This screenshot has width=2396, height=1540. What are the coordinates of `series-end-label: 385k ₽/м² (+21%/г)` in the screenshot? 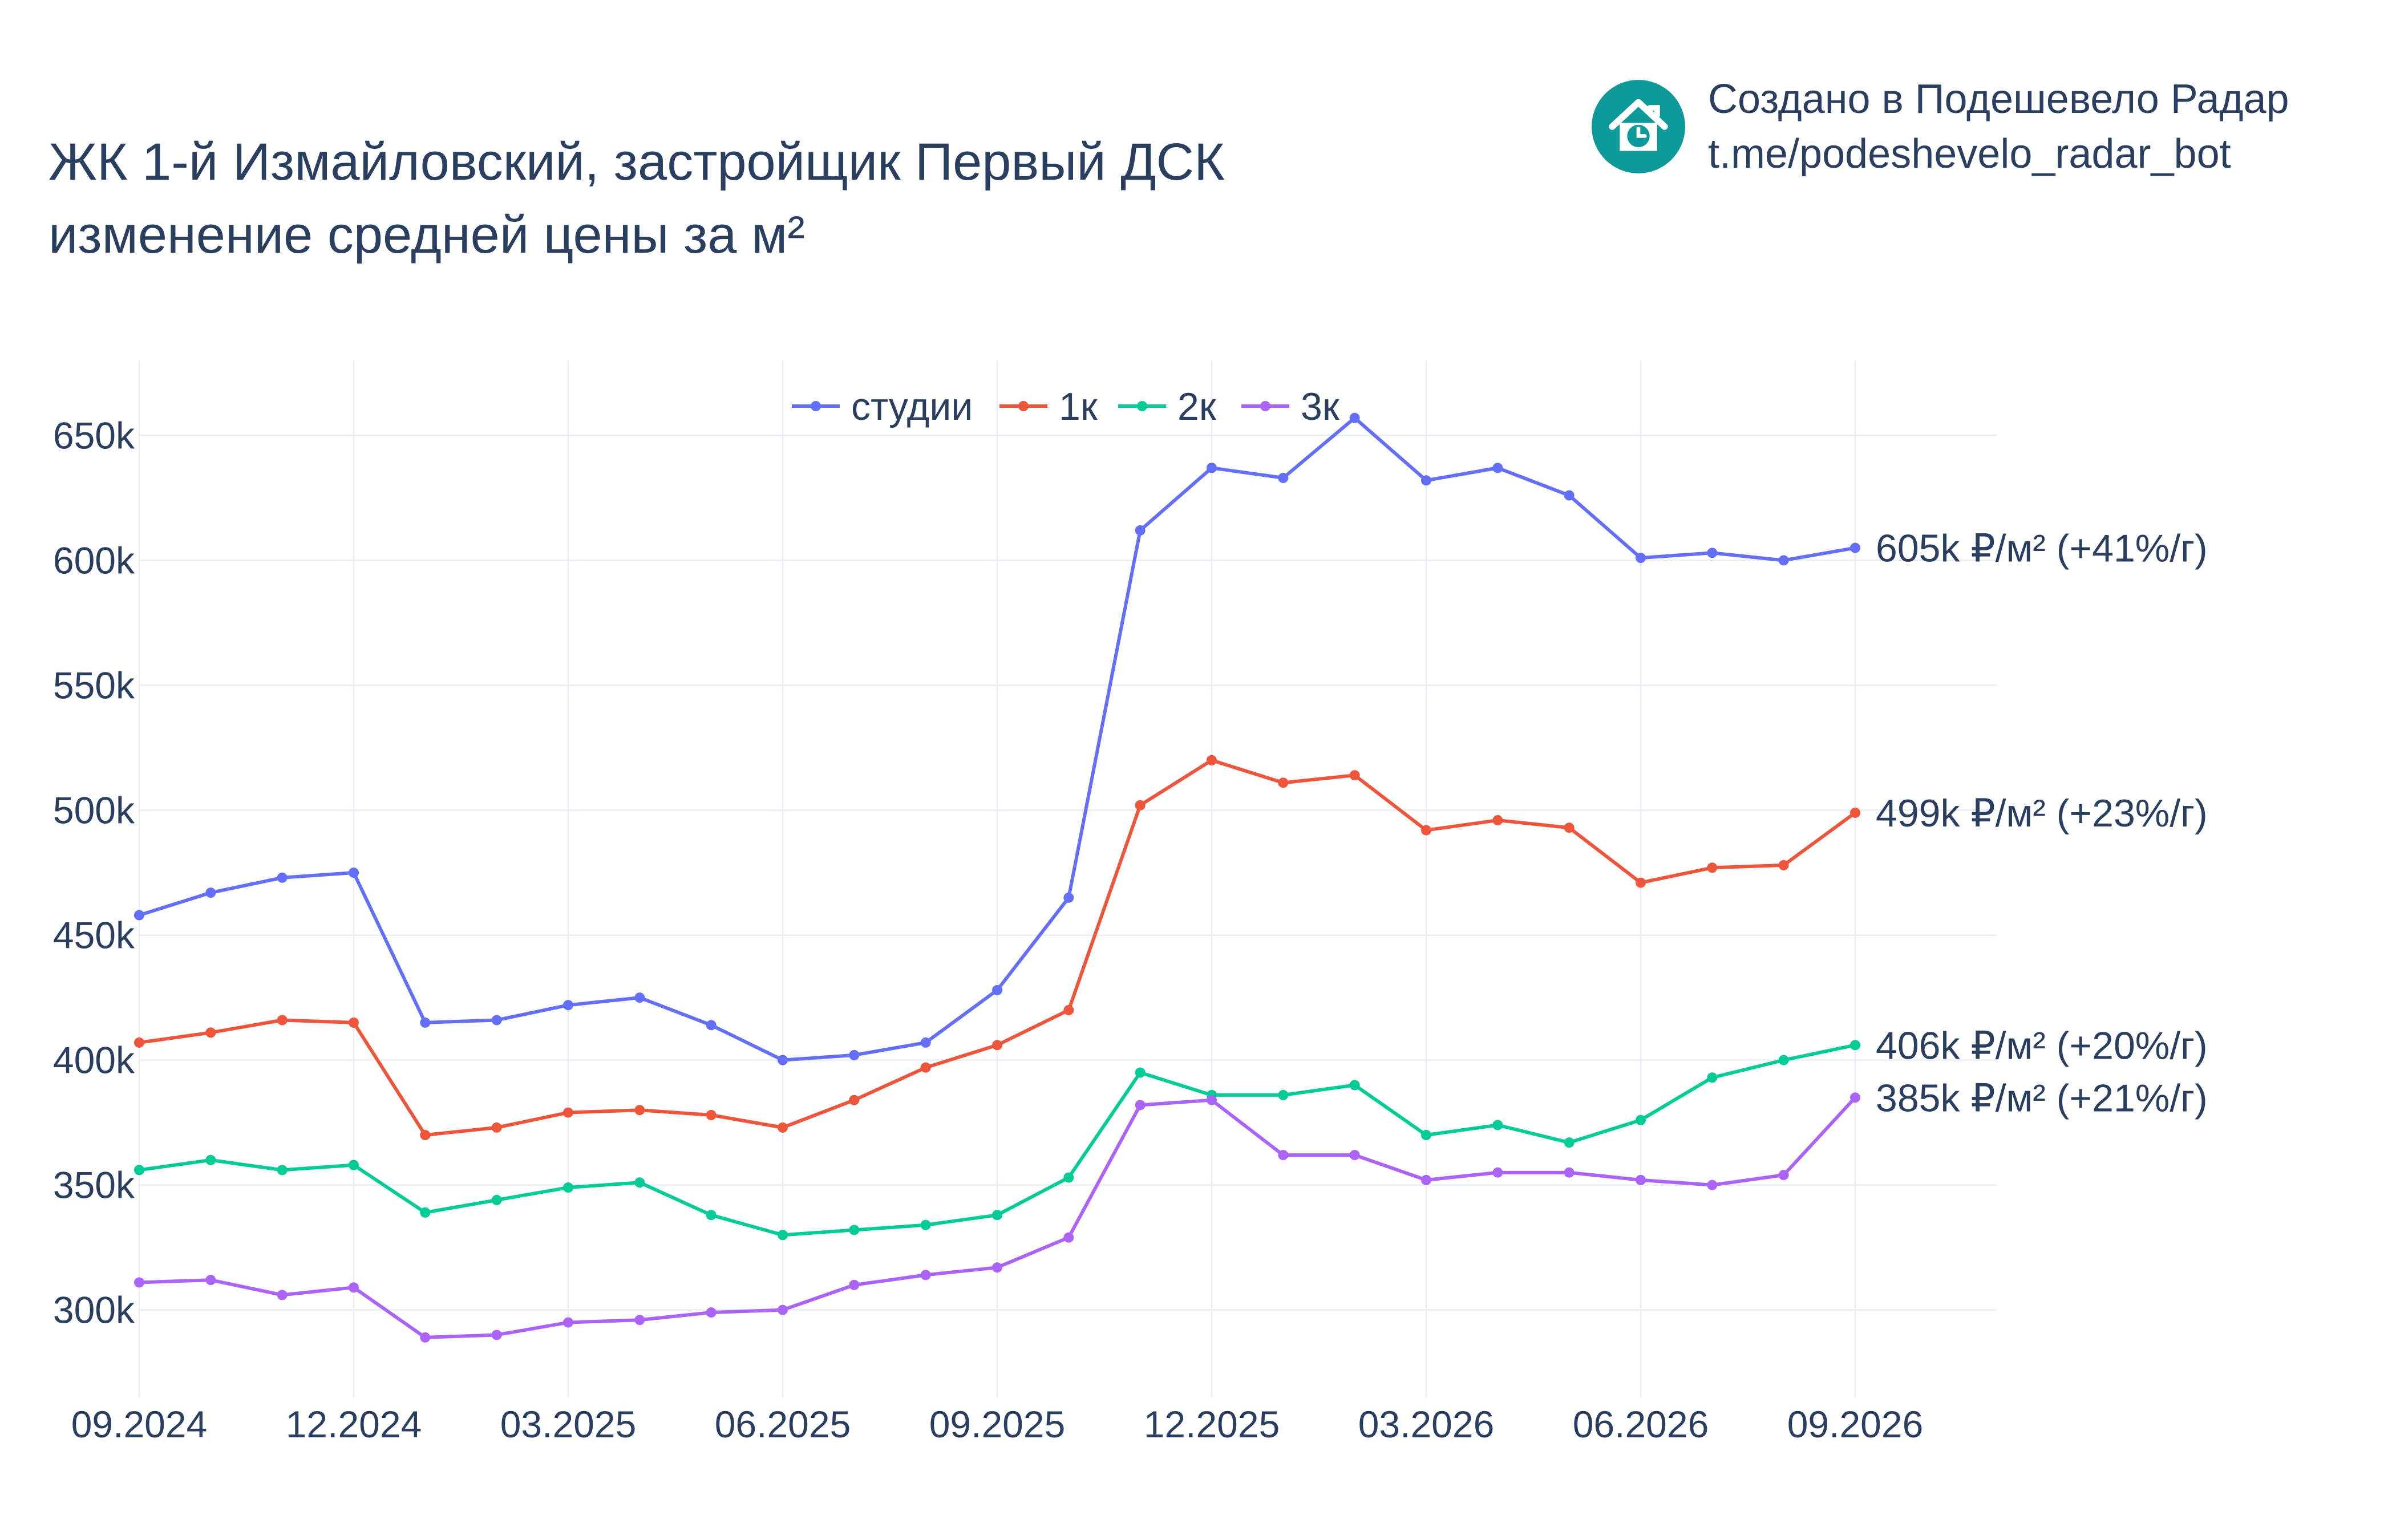 It's located at (2042, 1098).